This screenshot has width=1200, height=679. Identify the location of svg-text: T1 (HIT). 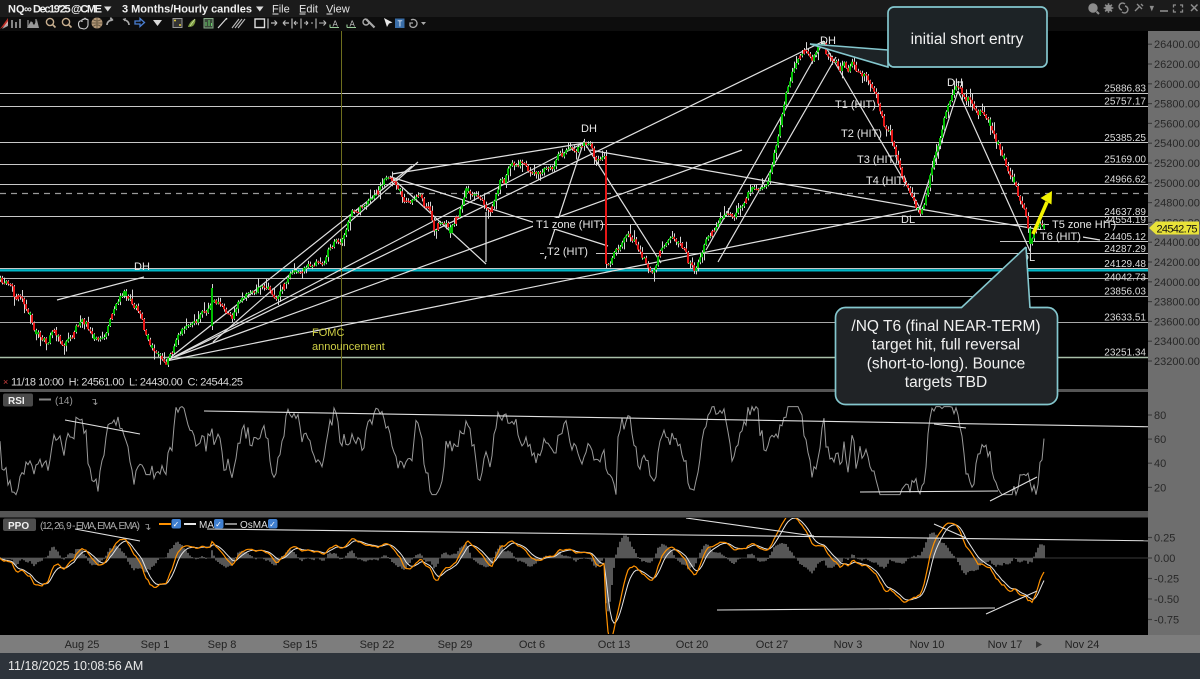
(855, 105).